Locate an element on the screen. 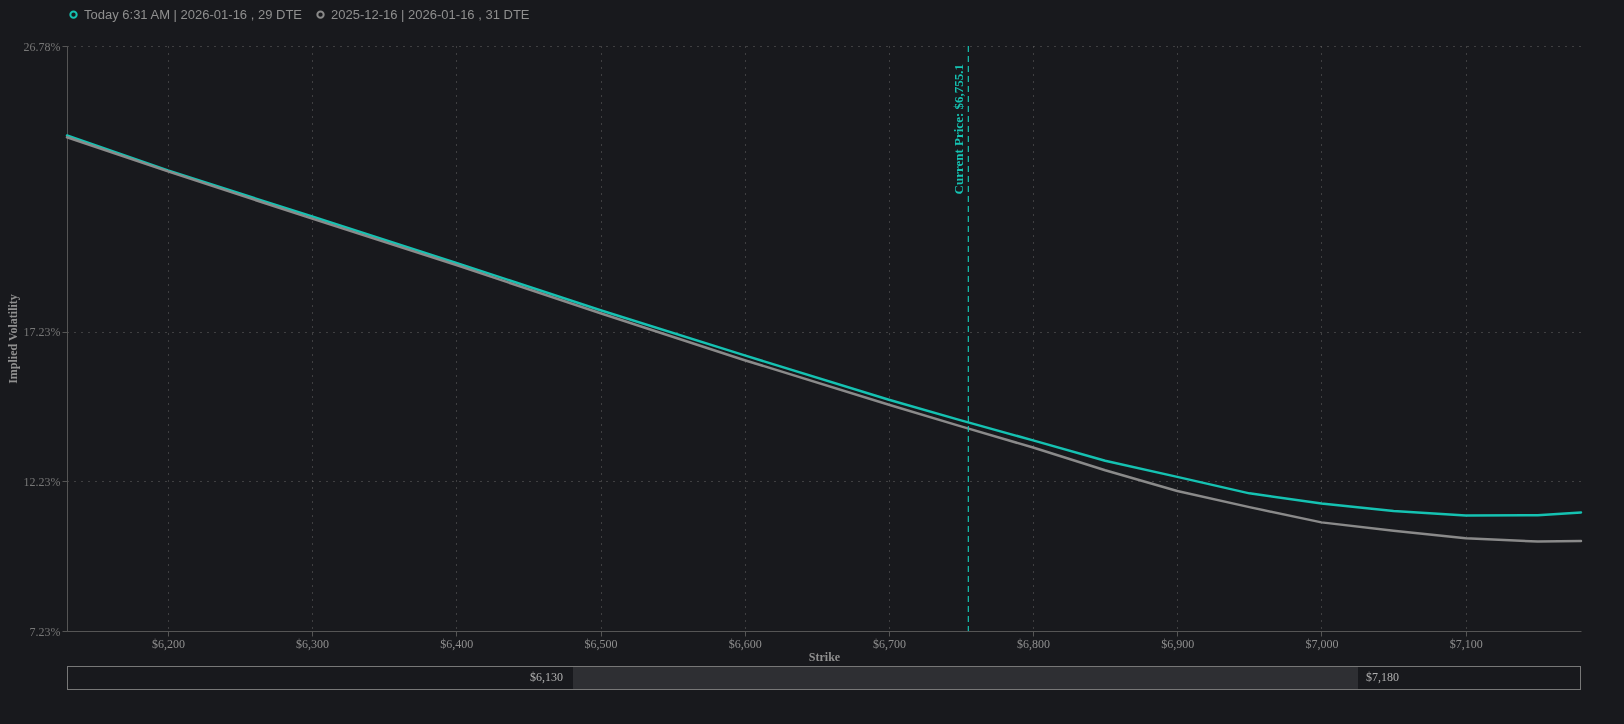 This screenshot has height=724, width=1624. y-tick-label: 12.23% is located at coordinates (42, 481).